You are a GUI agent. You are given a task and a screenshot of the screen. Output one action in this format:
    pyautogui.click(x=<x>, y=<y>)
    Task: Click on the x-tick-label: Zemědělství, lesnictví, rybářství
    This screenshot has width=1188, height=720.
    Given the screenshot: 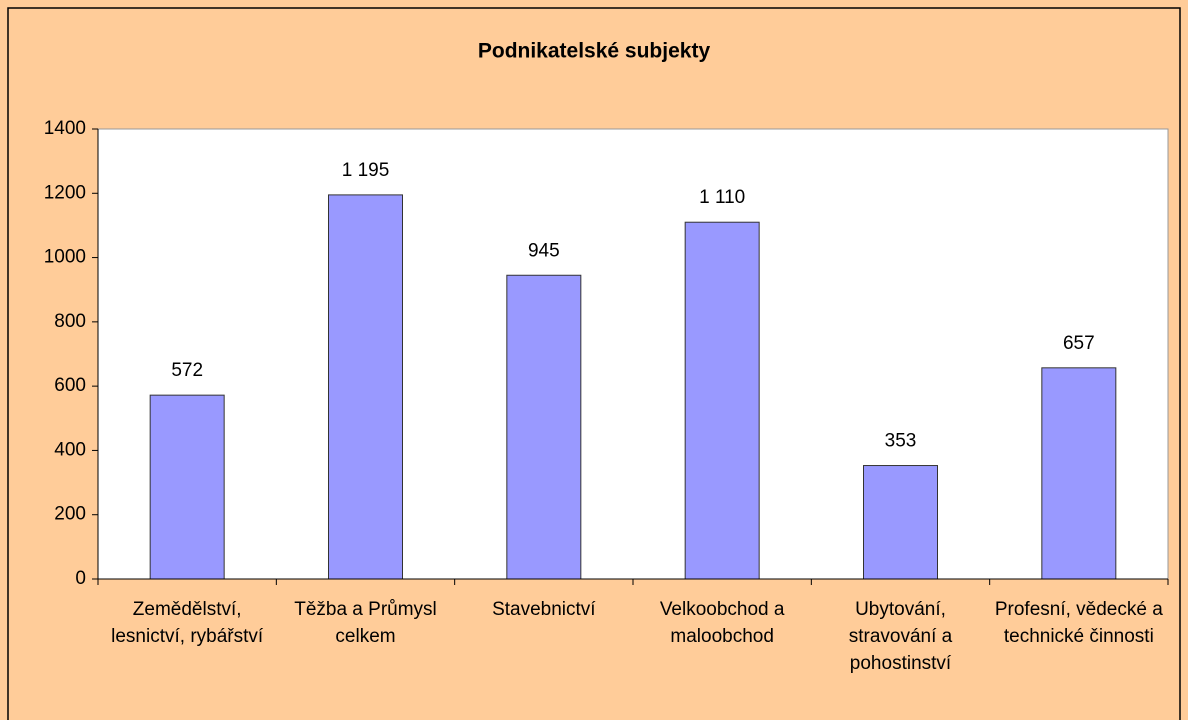 What is the action you would take?
    pyautogui.click(x=187, y=623)
    